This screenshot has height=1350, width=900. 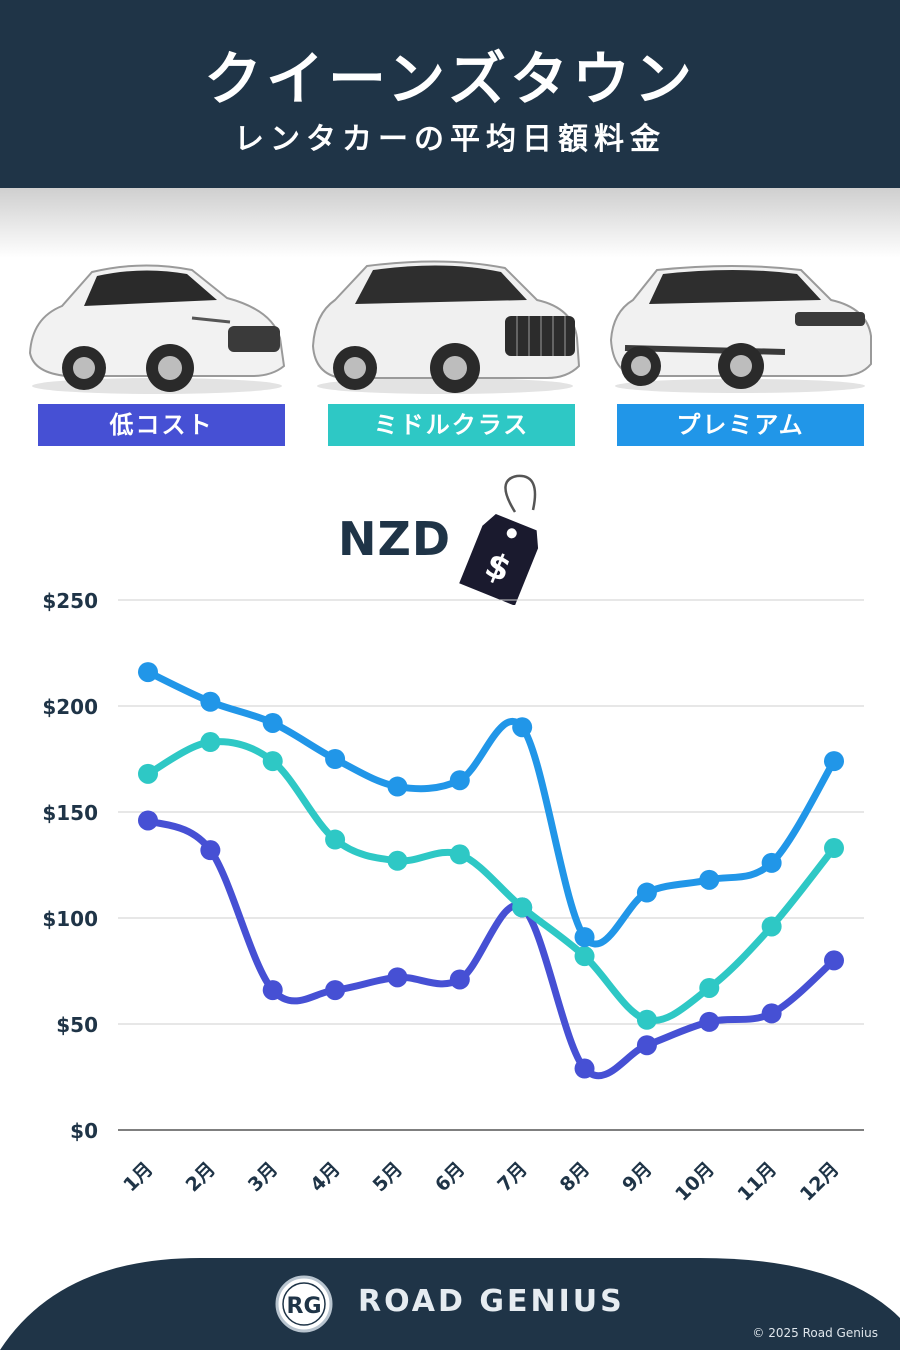 What do you see at coordinates (637, 1177) in the screenshot?
I see `x-tick-label: 9月` at bounding box center [637, 1177].